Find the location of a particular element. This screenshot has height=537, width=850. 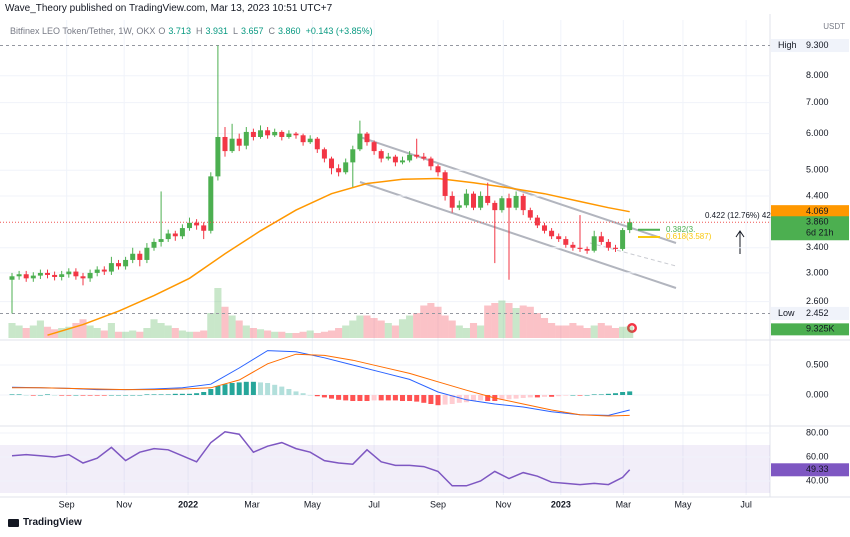

y-tick-label: 8.000 is located at coordinates (817, 75).